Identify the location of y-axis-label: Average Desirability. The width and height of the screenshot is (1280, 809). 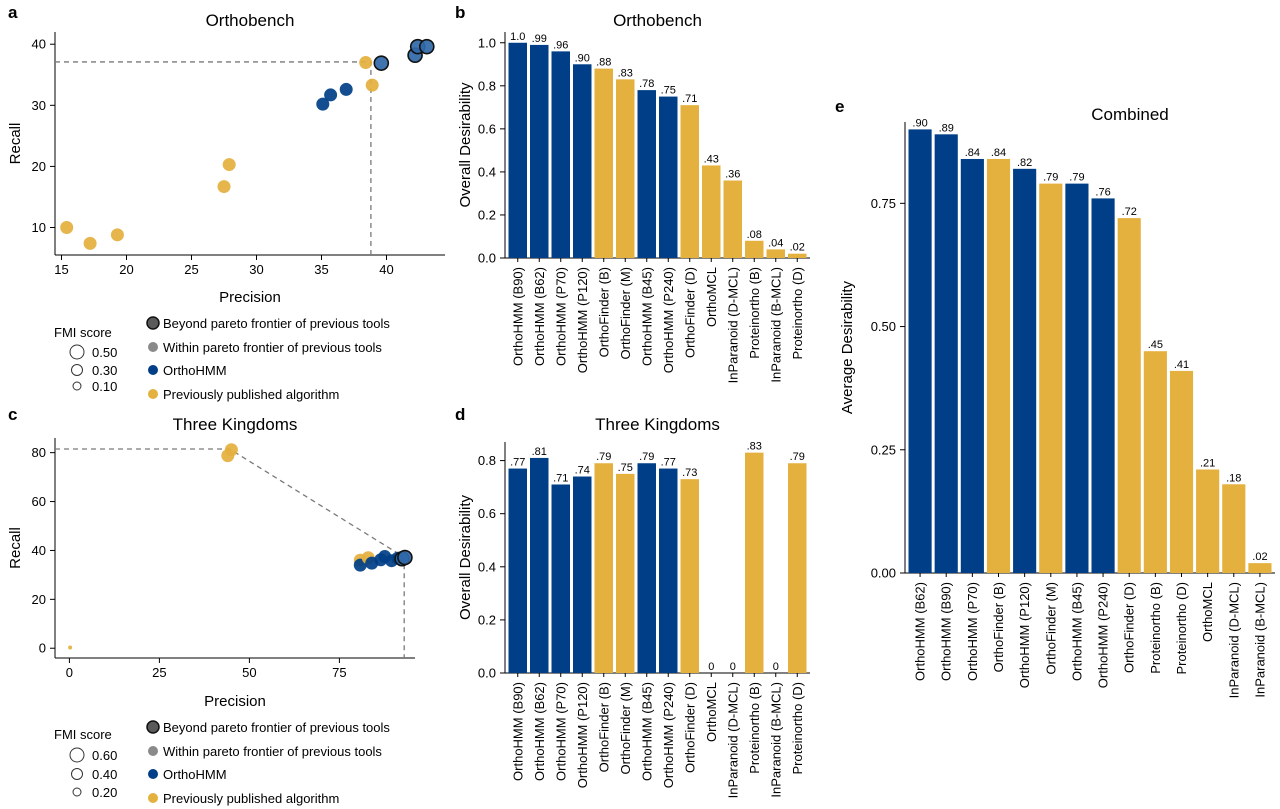
(847, 347).